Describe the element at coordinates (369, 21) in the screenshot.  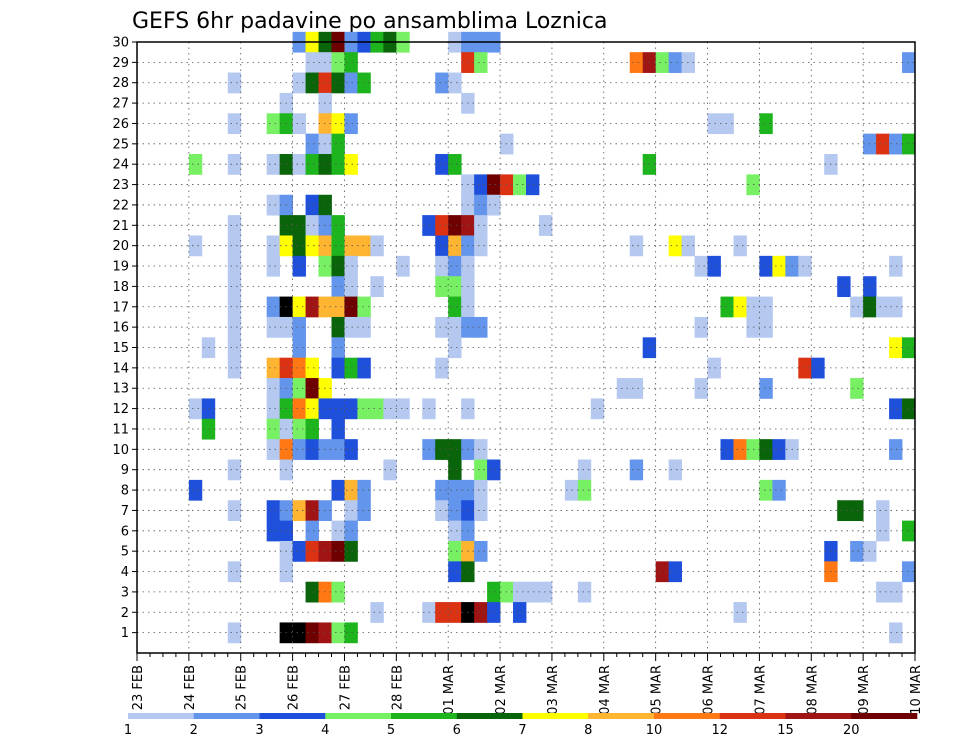
I see `chart-title: GEFS 6hr padavine po ansamblima Loznica` at that location.